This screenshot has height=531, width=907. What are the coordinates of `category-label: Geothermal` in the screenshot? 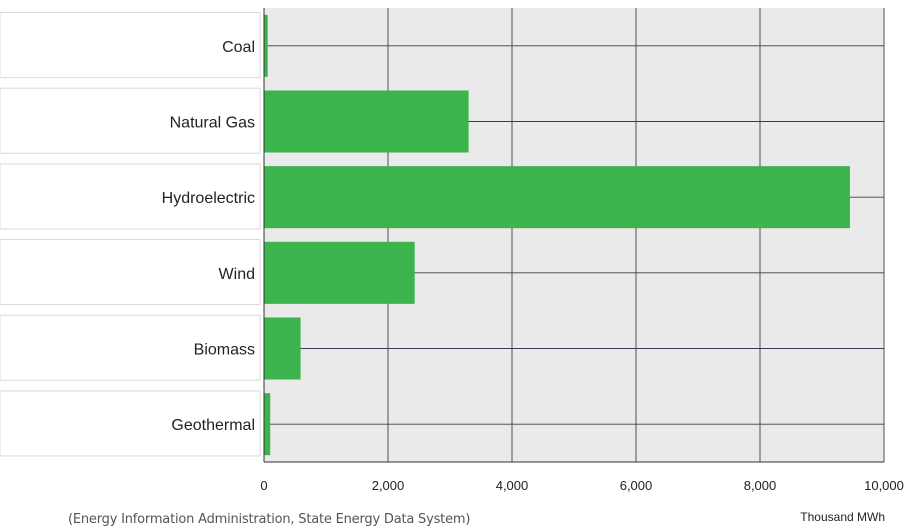 It's located at (213, 425).